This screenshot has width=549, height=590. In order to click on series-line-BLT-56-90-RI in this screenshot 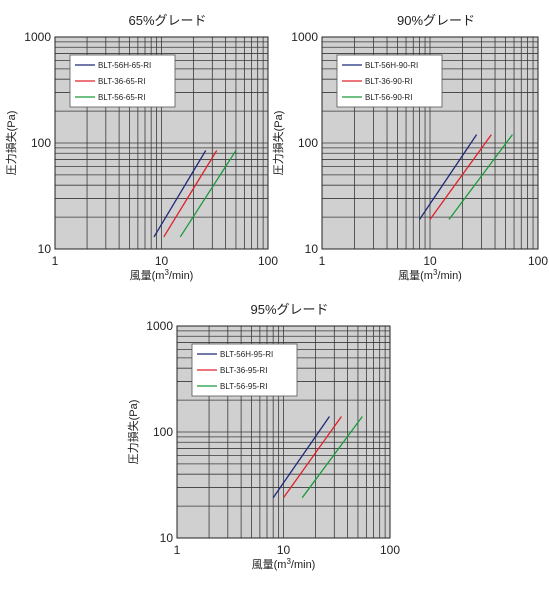, I will do `click(480, 177)`.